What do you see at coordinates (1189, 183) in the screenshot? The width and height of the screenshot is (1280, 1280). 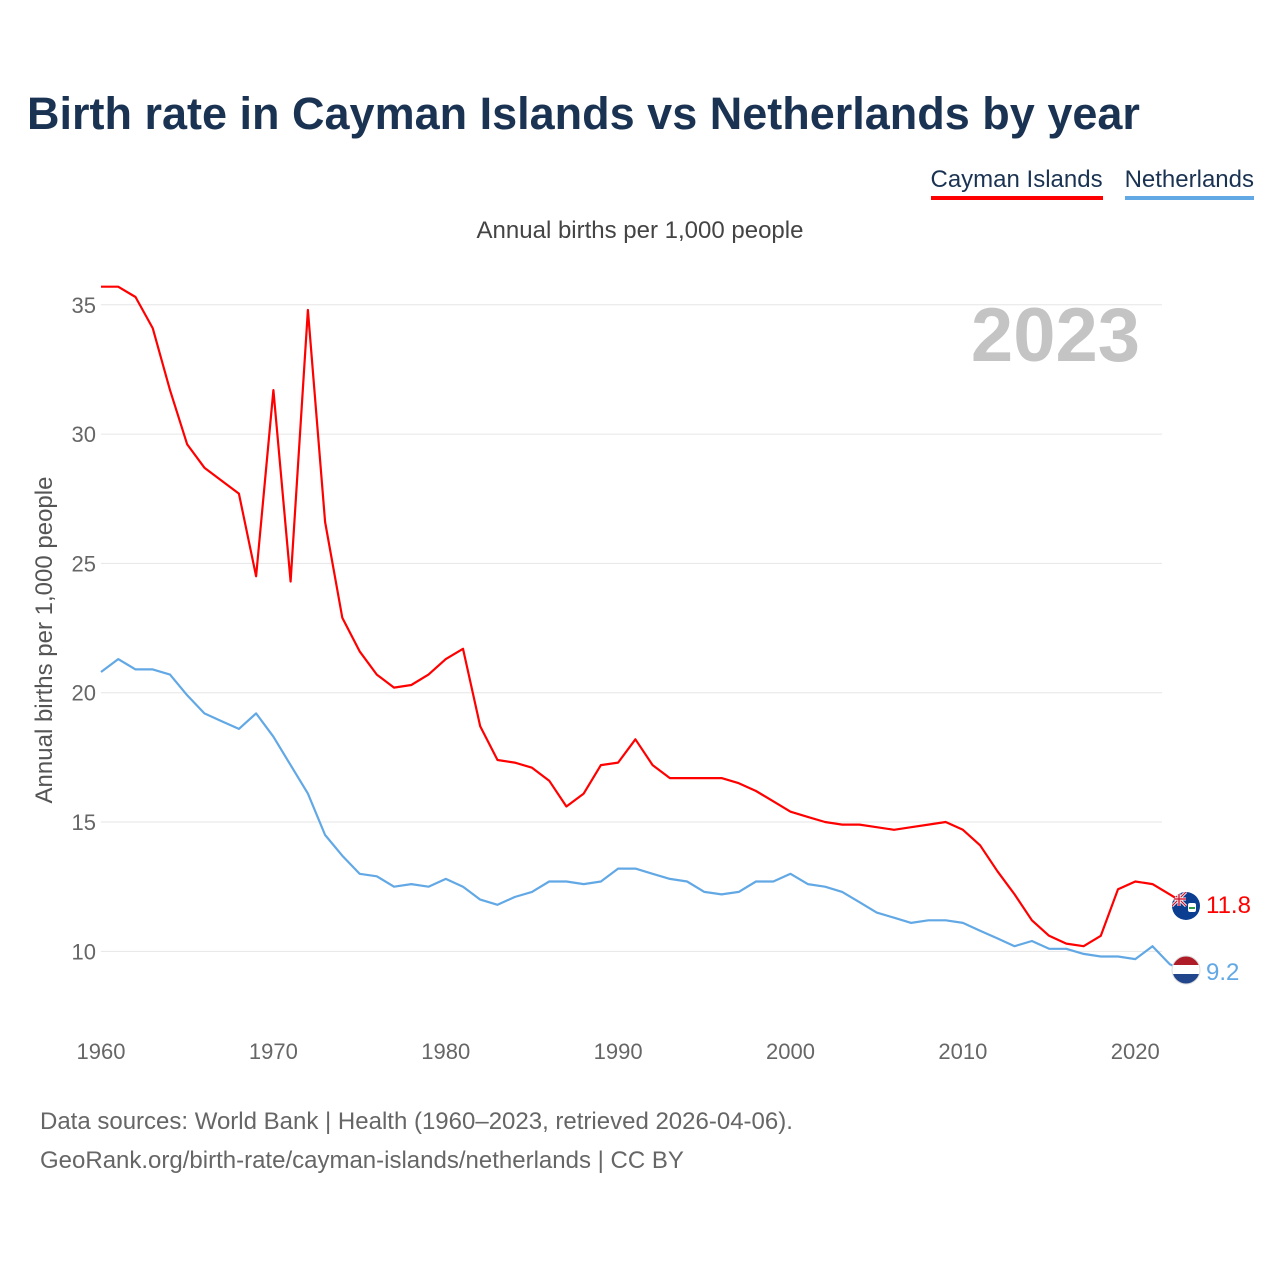 I see `legend-item-netherlands: Netherlands` at bounding box center [1189, 183].